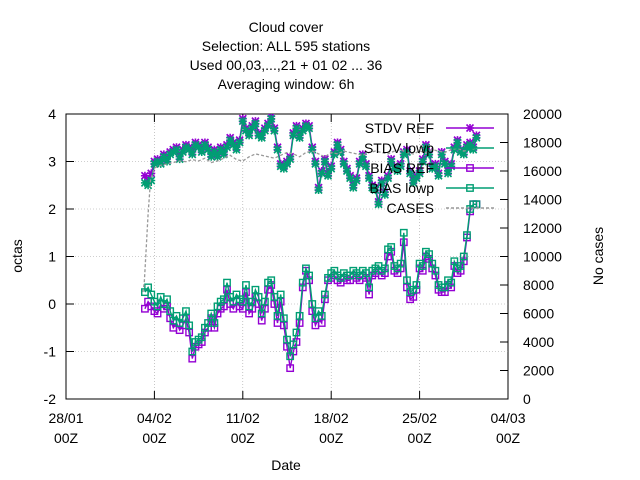 Image resolution: width=640 pixels, height=480 pixels. What do you see at coordinates (470, 188) in the screenshot?
I see `legend-marker-bias-lowp` at bounding box center [470, 188].